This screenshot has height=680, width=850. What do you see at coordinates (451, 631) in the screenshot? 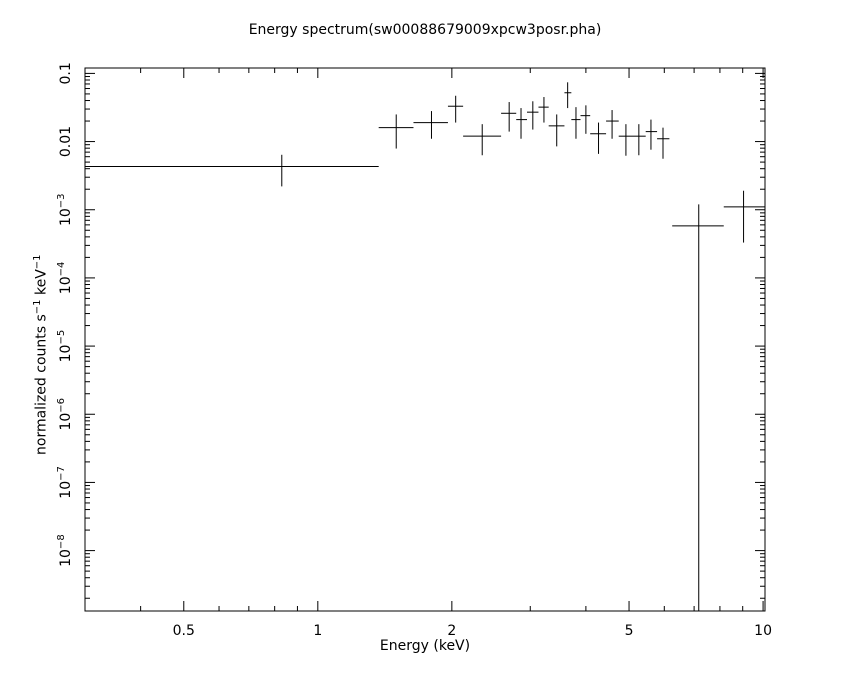
I see `x-tick-label: 2` at bounding box center [451, 631].